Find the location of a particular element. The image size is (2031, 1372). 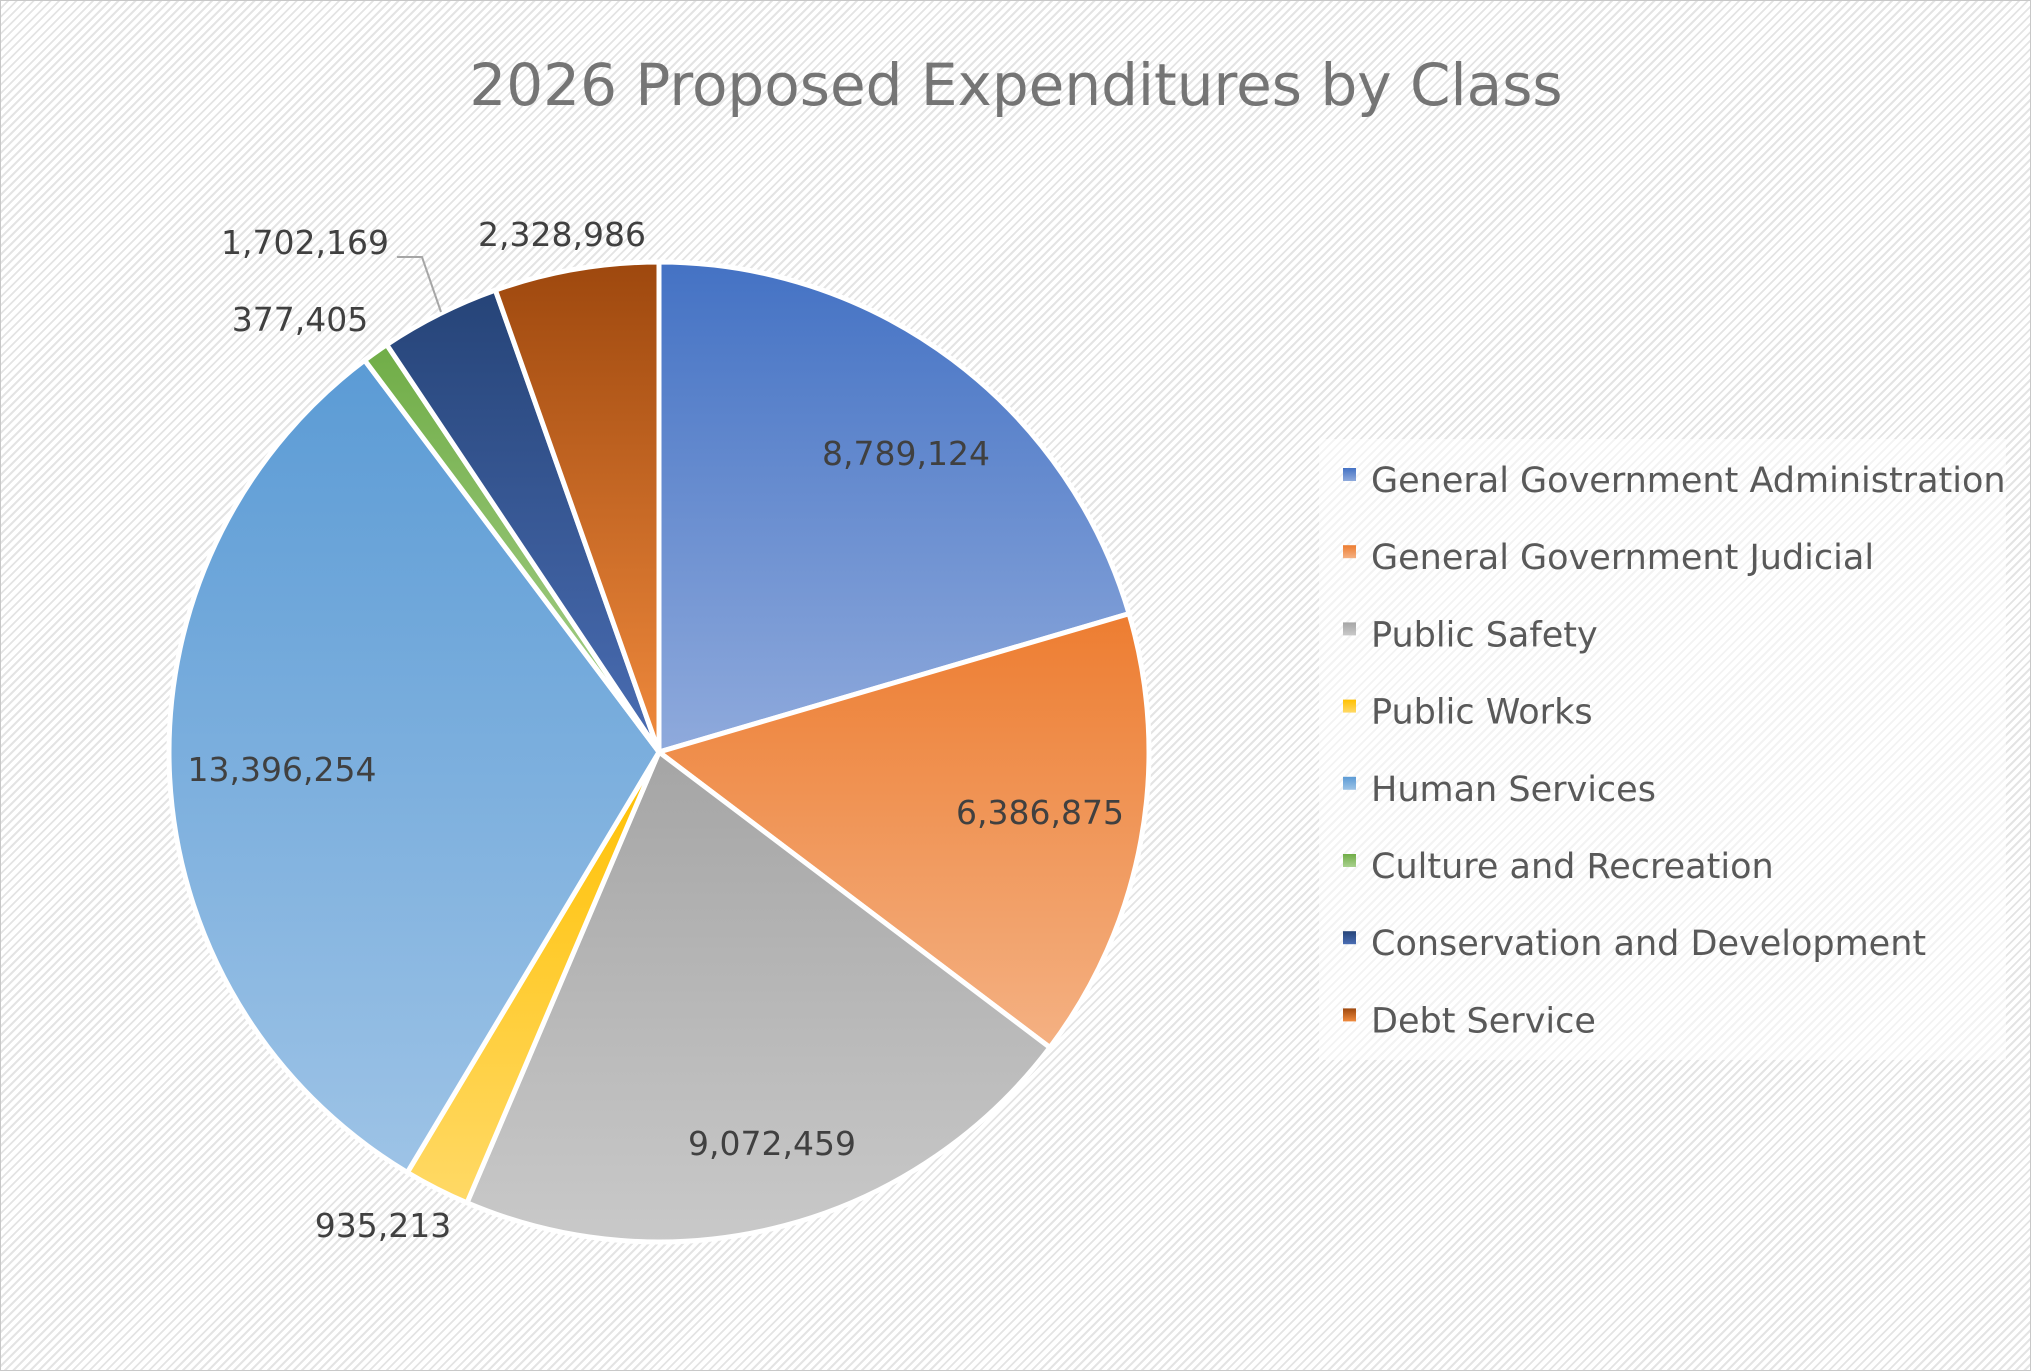

data-label: 2,328,986 is located at coordinates (562, 234).